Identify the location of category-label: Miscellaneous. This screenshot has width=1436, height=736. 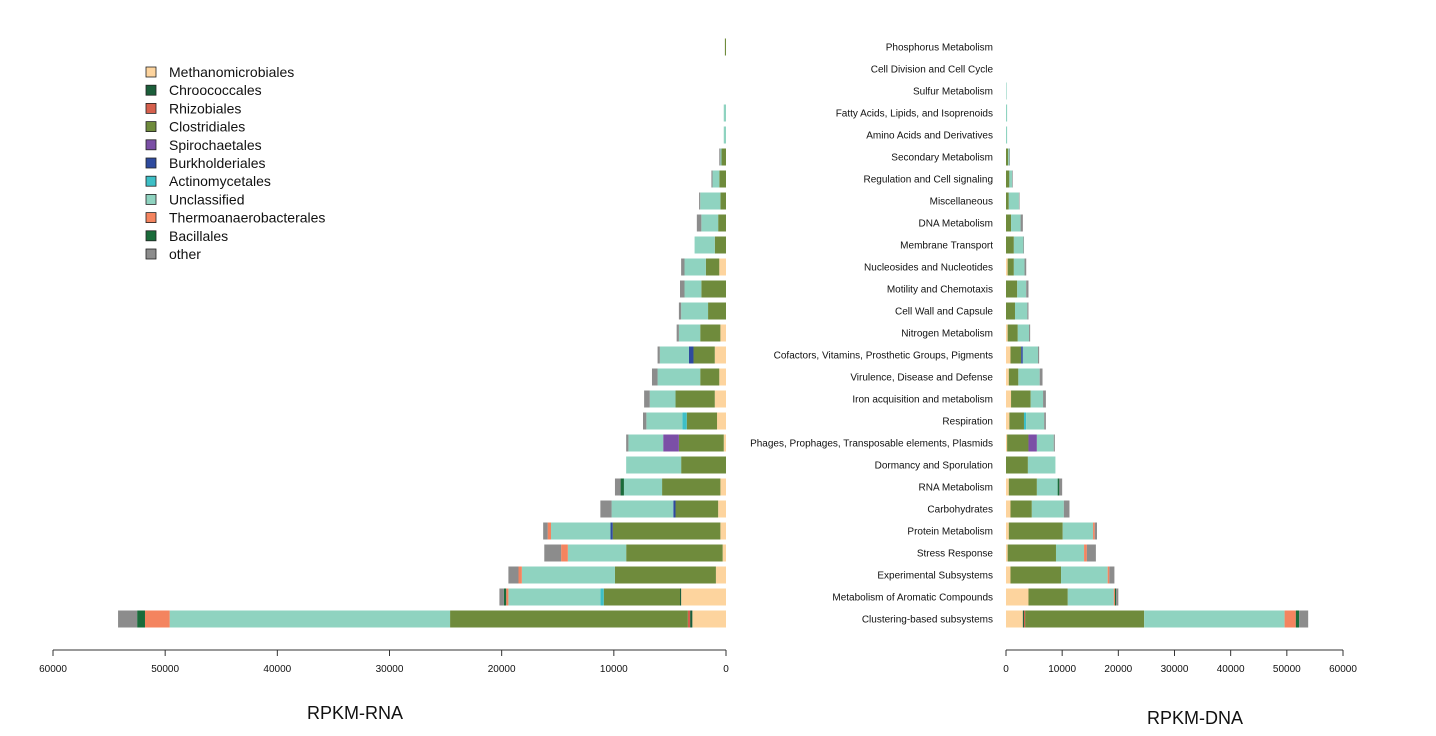
(961, 202).